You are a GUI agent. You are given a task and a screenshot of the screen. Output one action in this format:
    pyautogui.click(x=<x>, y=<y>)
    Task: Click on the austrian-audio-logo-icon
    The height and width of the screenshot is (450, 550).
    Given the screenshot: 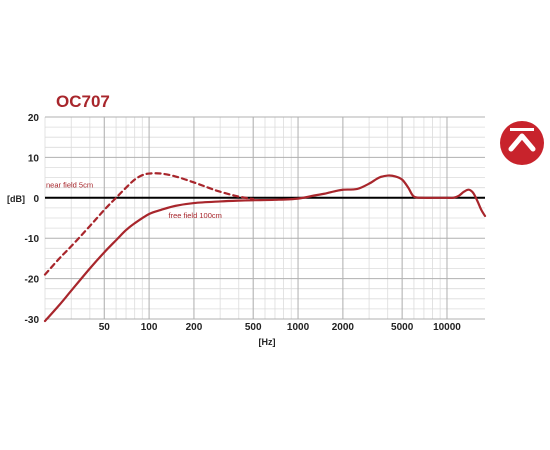 What is the action you would take?
    pyautogui.click(x=522, y=143)
    